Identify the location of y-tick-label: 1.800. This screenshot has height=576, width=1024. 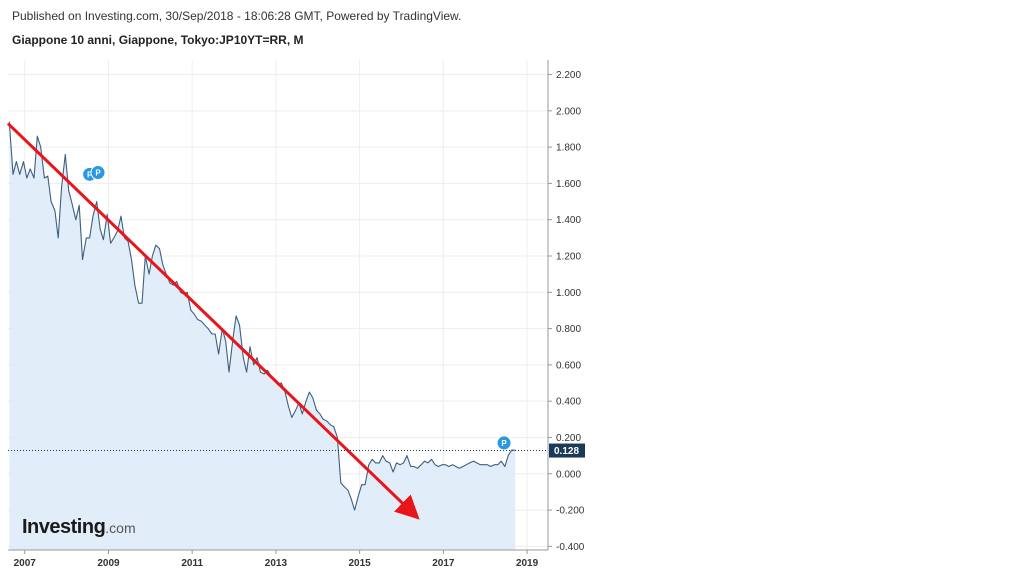
(568, 148).